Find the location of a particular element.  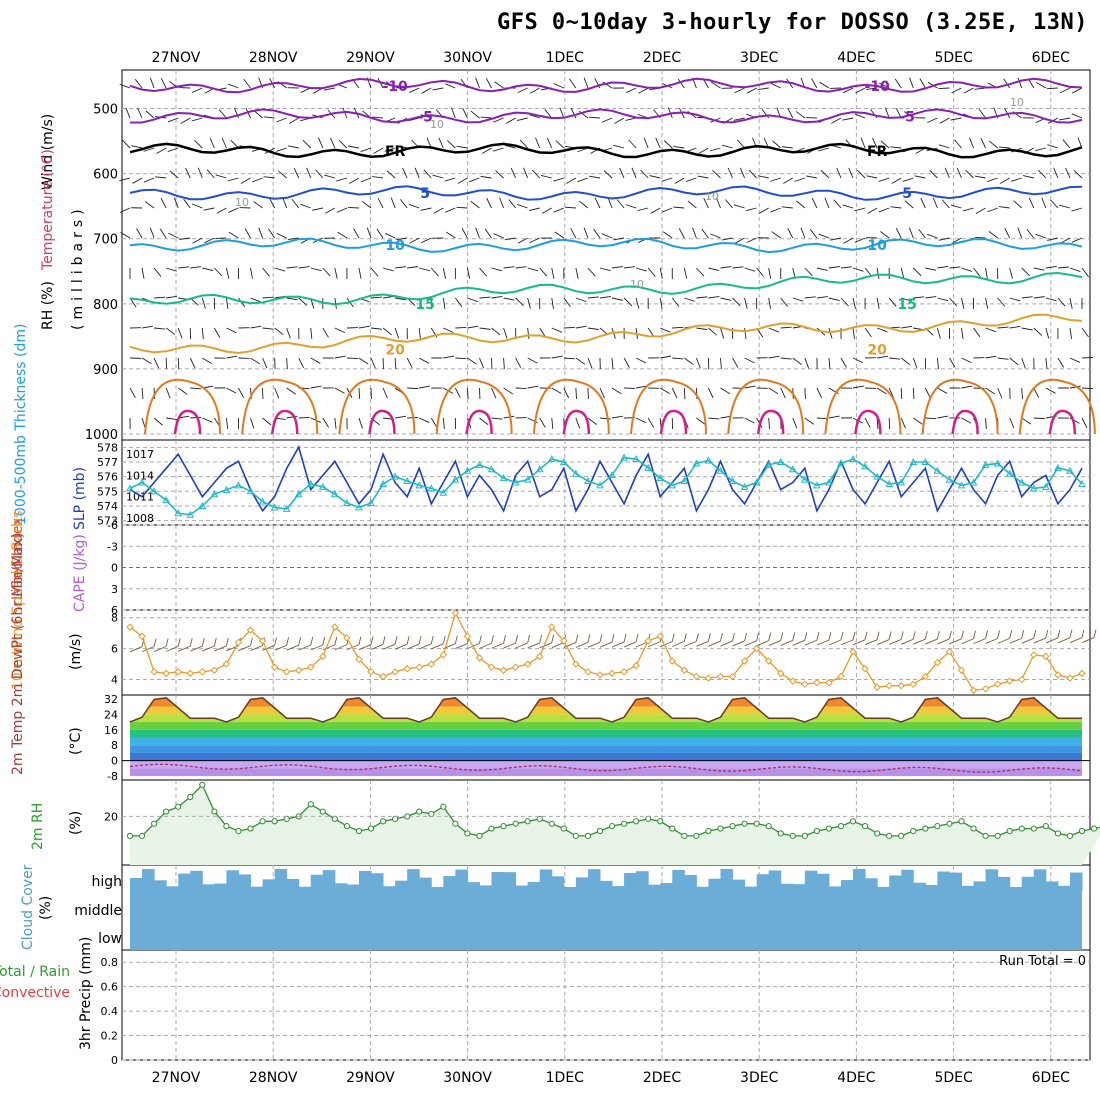

cape-axis-label: CAPE (J/kg) is located at coordinates (80, 573).